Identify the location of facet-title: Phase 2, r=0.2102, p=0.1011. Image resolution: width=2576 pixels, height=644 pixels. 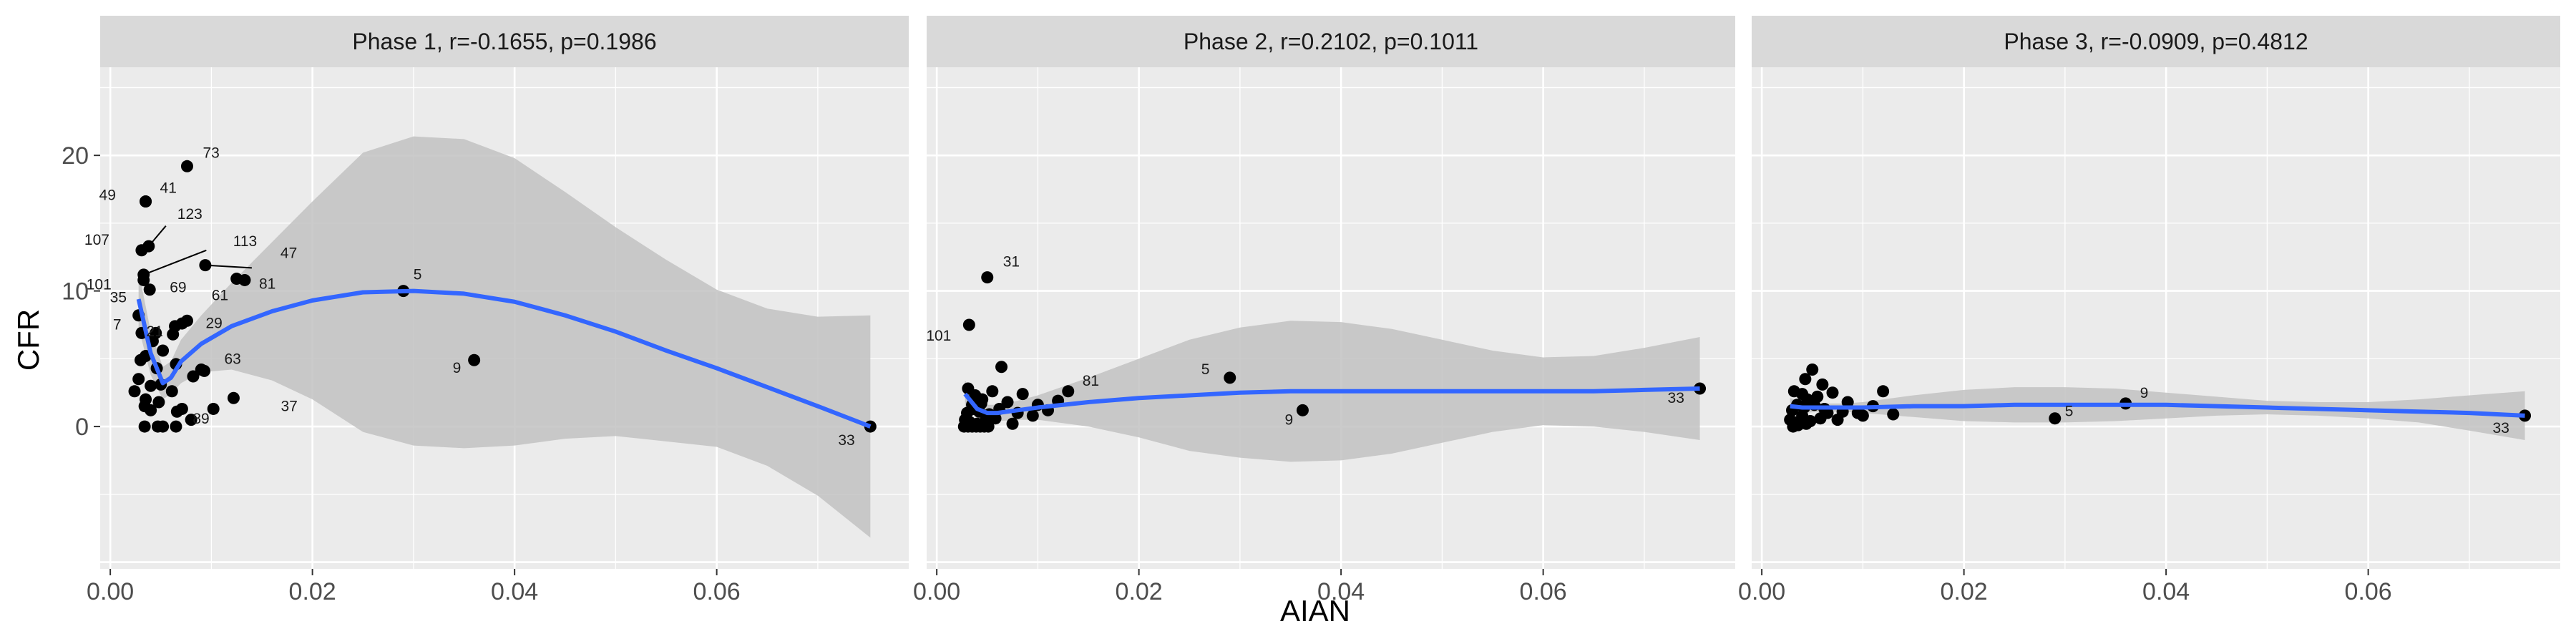
(1331, 41).